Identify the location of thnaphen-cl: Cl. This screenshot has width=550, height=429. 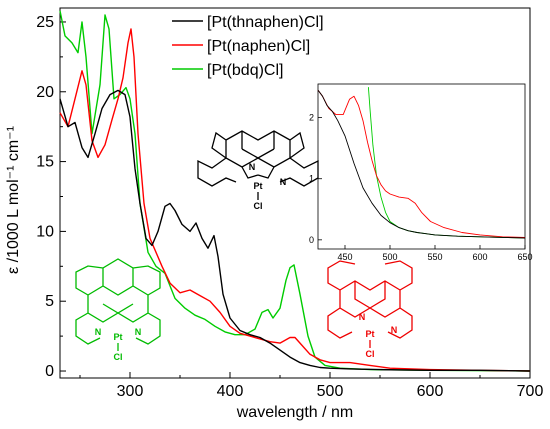
(258, 206).